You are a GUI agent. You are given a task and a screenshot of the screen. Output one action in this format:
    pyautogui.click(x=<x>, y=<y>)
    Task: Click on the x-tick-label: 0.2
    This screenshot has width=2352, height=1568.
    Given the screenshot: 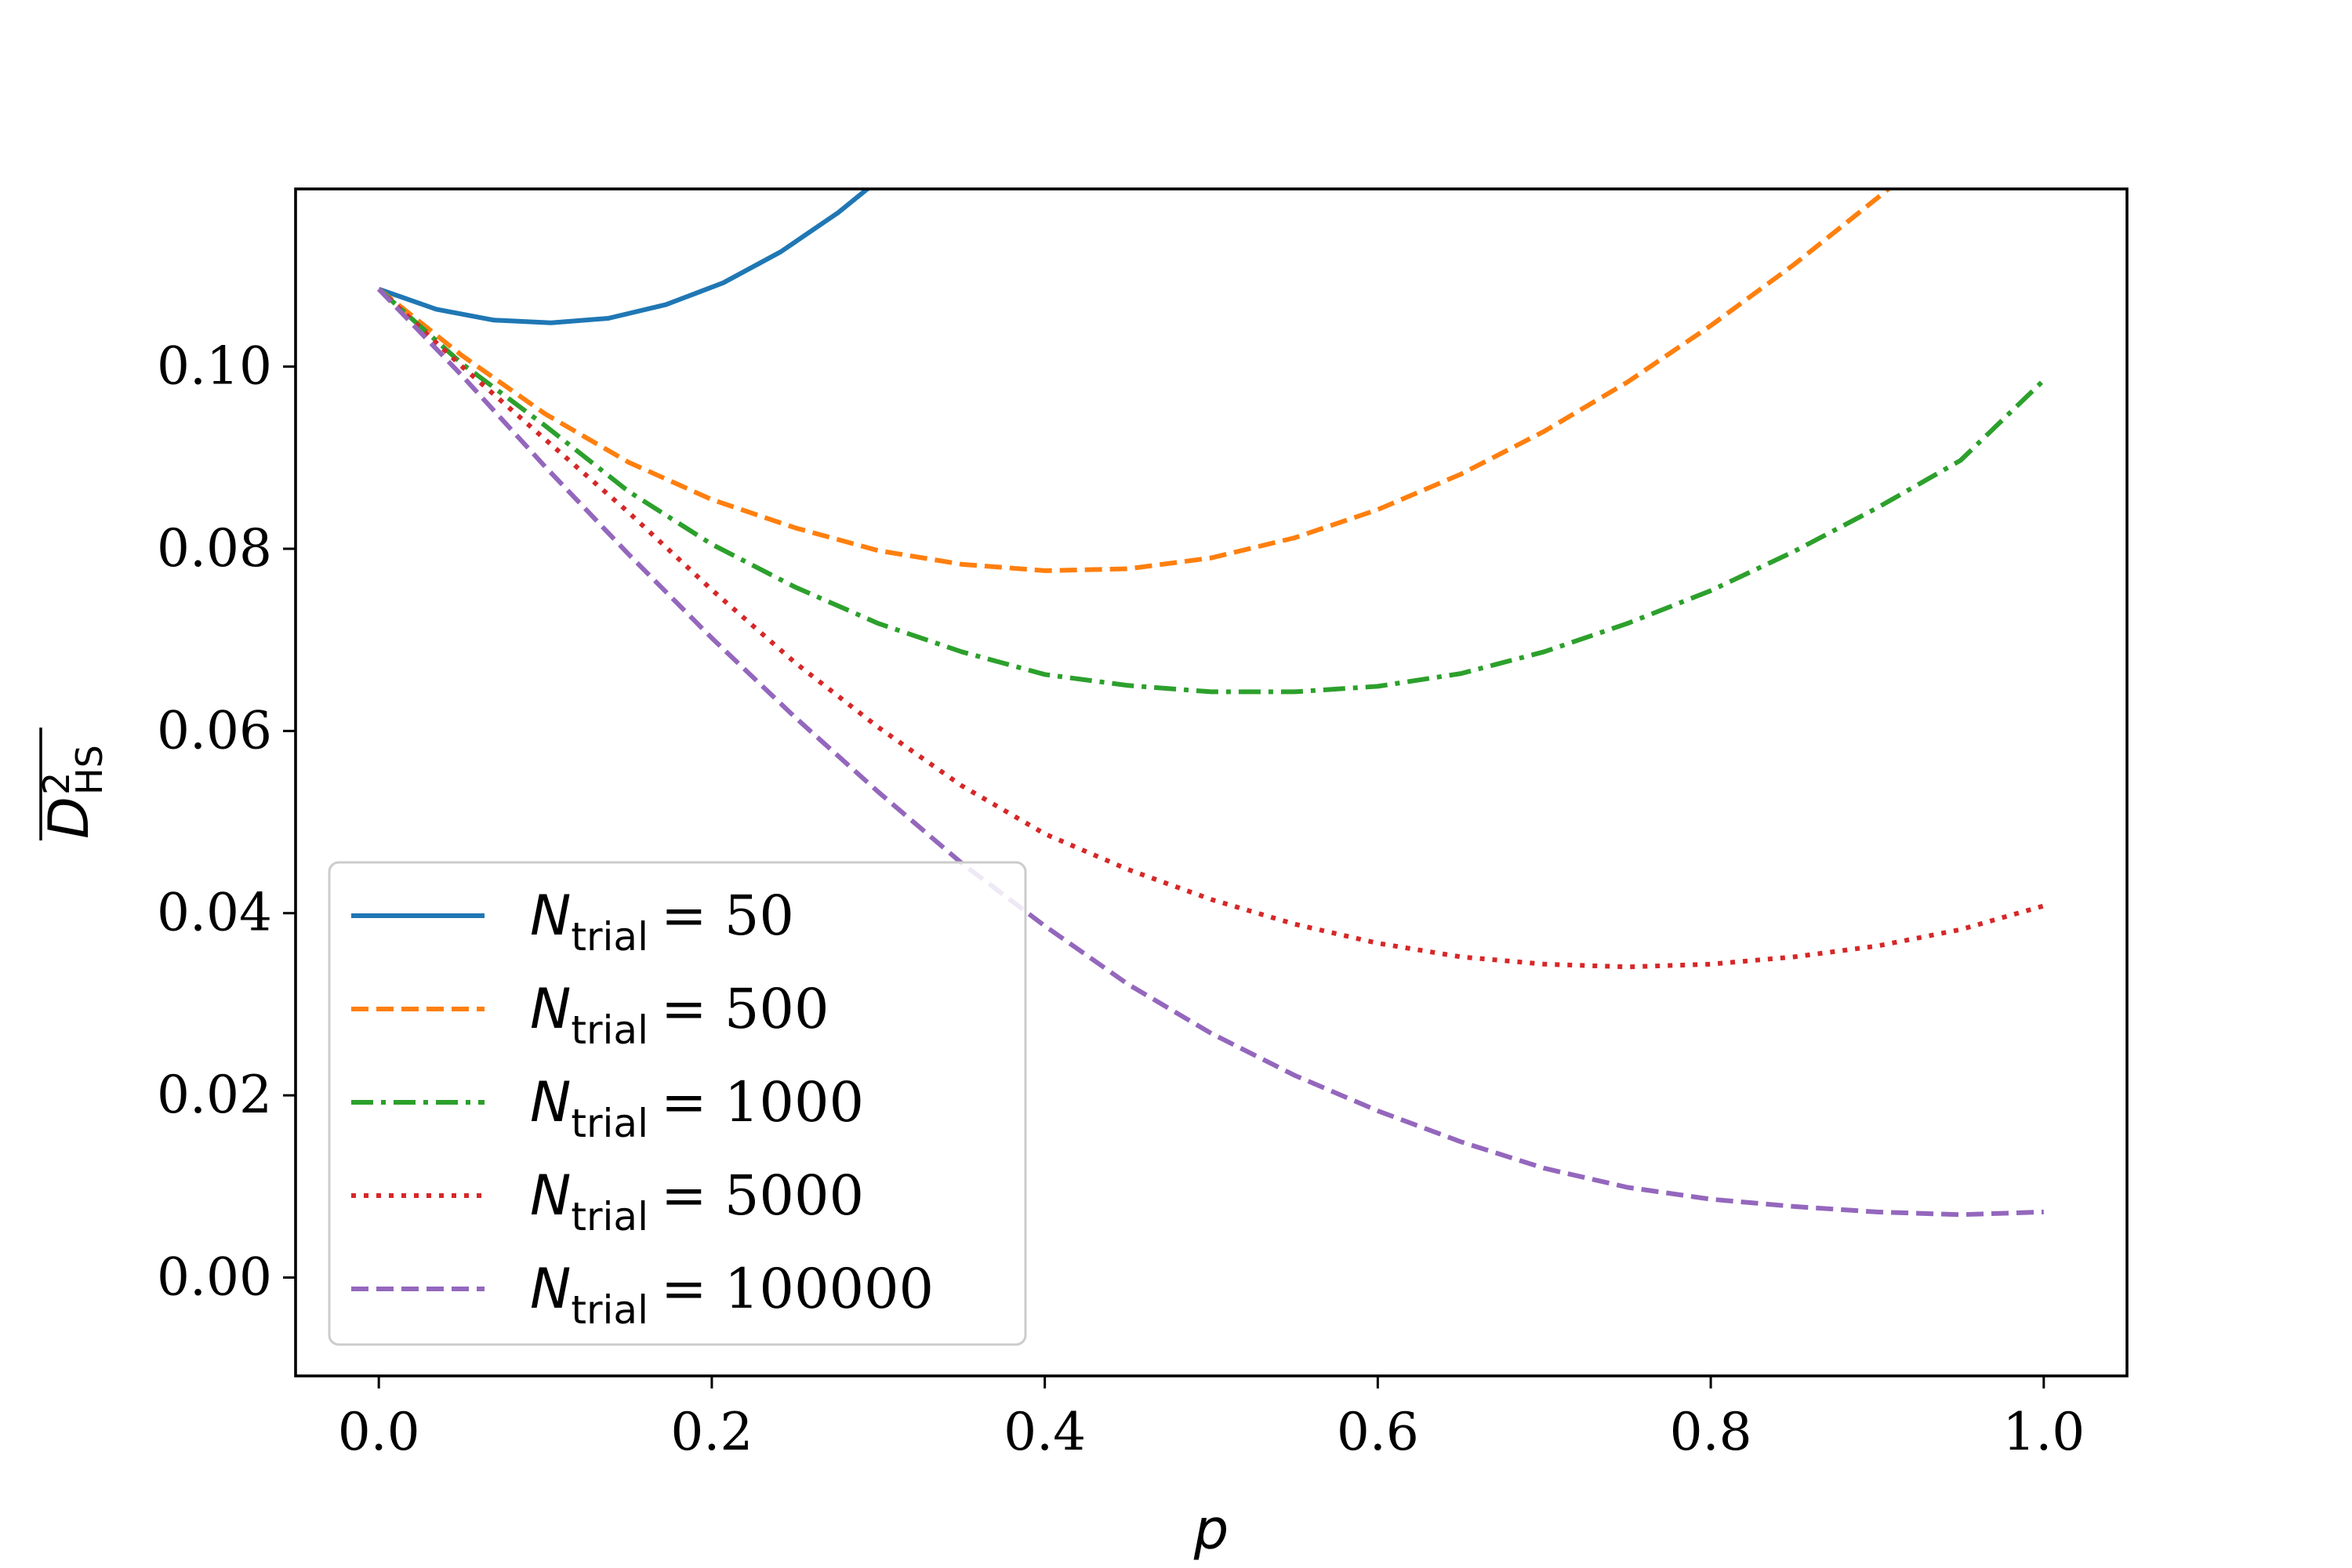 What is the action you would take?
    pyautogui.click(x=711, y=1432)
    